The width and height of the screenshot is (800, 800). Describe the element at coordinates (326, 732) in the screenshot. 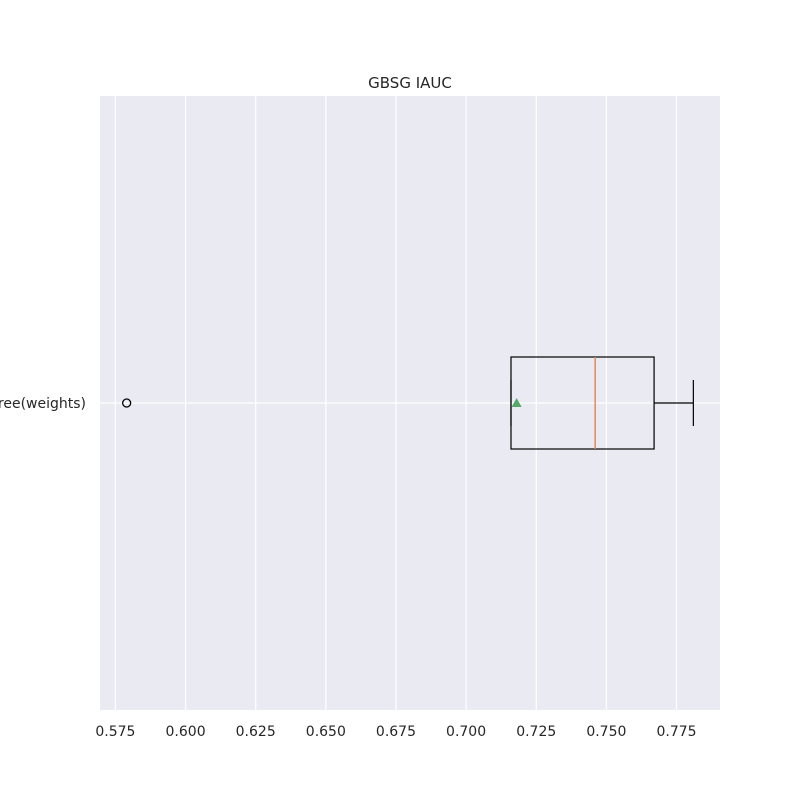

I see `x-tick-label: 0.650` at that location.